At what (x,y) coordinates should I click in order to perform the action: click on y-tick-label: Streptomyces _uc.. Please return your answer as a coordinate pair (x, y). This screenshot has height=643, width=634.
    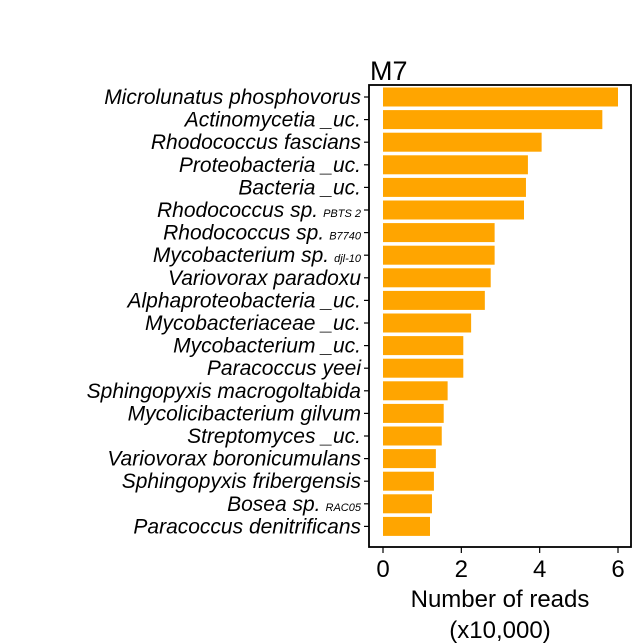
    Looking at the image, I should click on (274, 436).